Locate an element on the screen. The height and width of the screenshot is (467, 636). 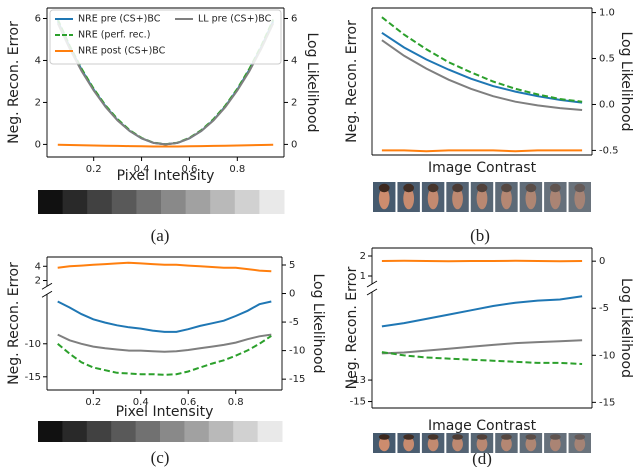
y2-tick-label: 2 is located at coordinates (294, 102).